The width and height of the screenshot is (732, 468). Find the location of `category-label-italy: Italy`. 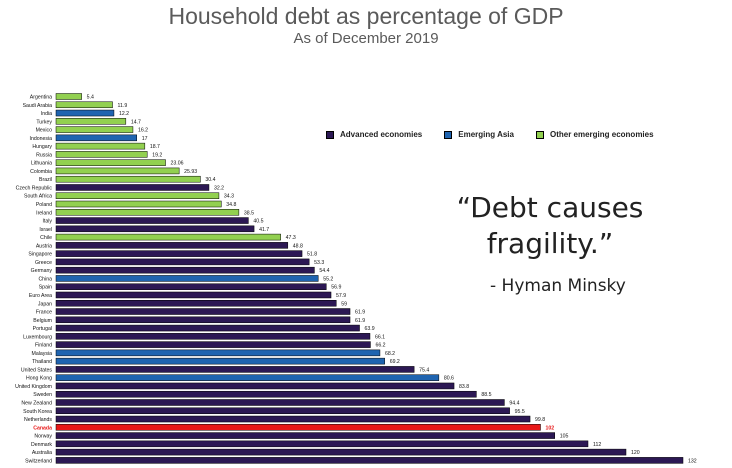

category-label-italy: Italy is located at coordinates (47, 222).